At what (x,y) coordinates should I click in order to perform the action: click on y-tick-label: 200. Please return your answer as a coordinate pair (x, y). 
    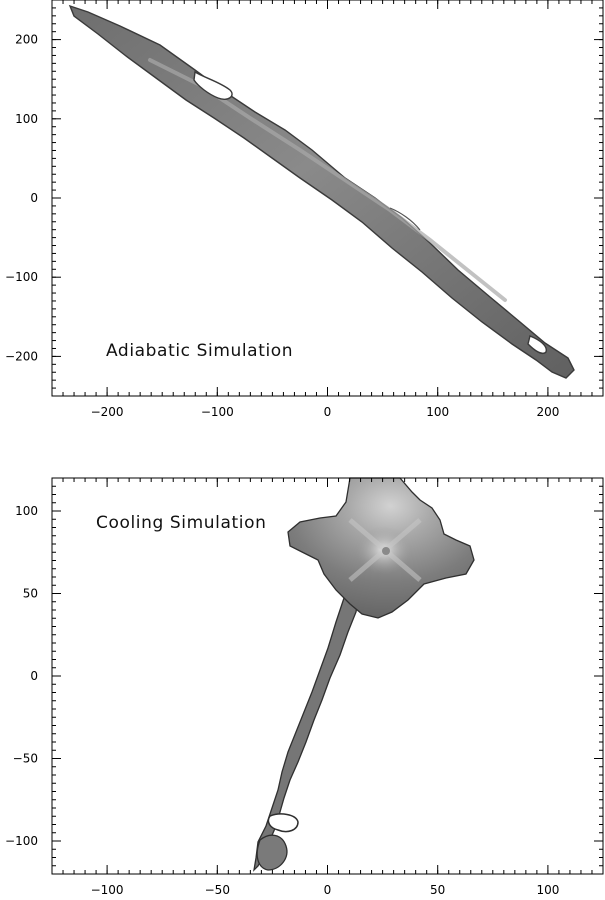
    Looking at the image, I should click on (26, 40).